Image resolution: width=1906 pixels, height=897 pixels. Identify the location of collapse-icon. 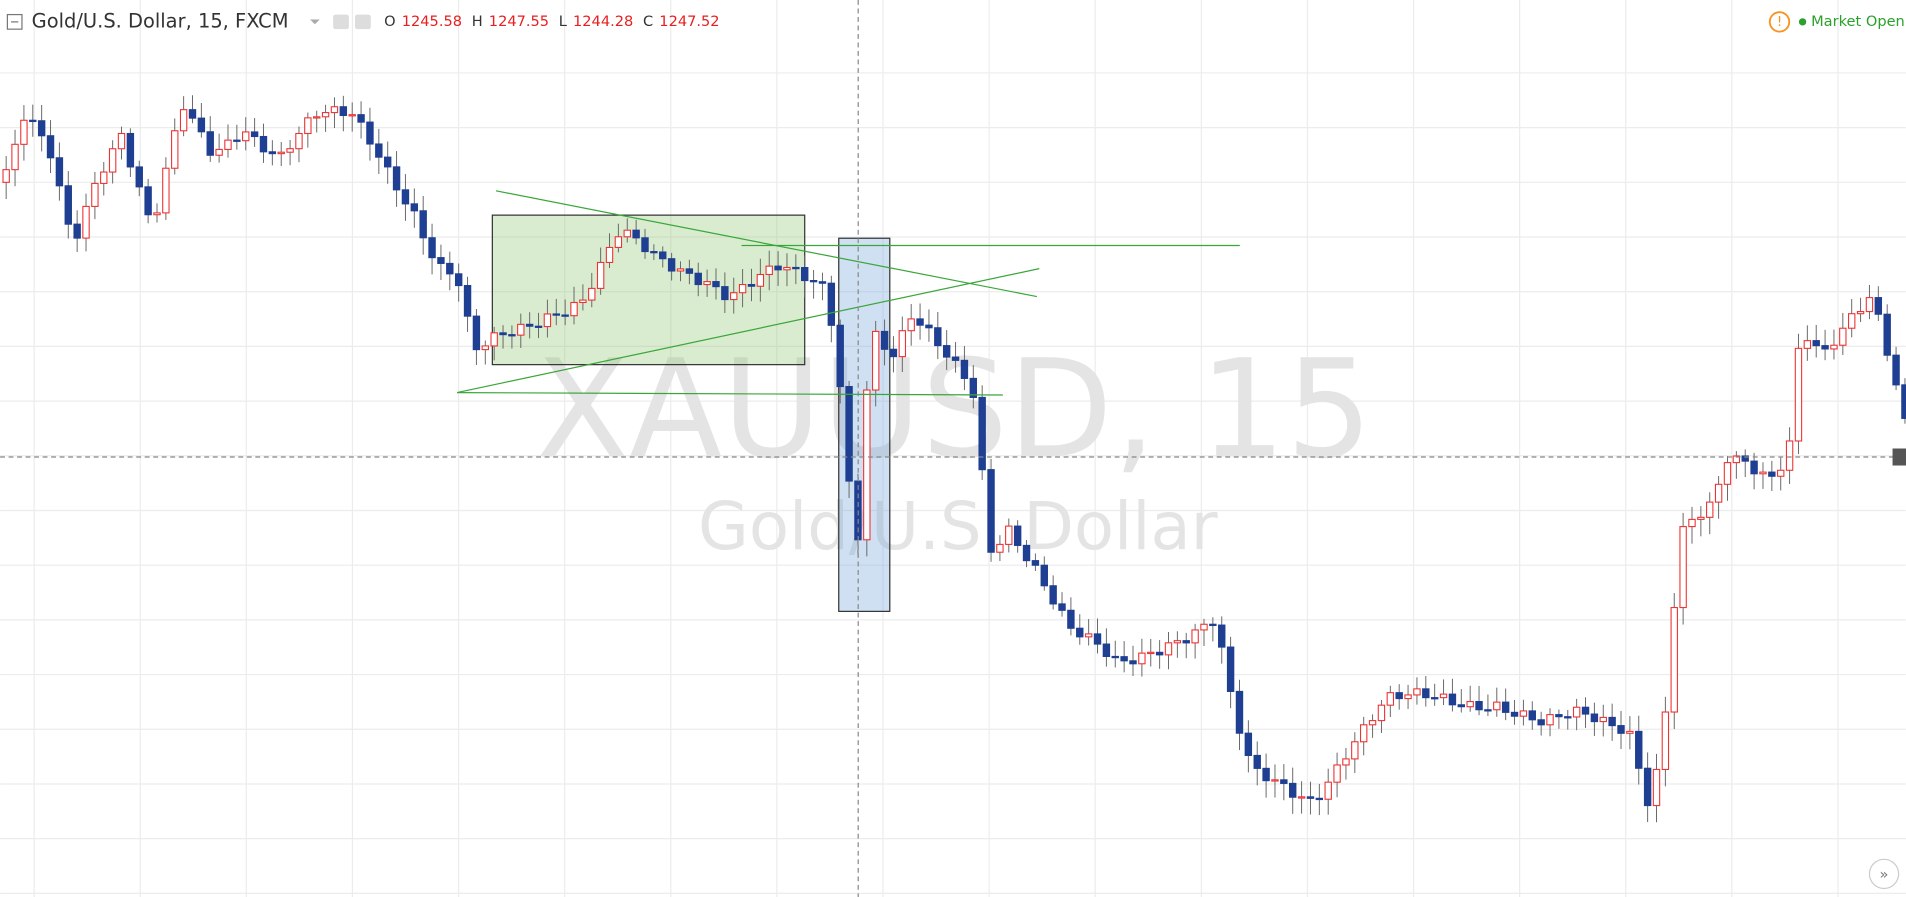
(14, 21).